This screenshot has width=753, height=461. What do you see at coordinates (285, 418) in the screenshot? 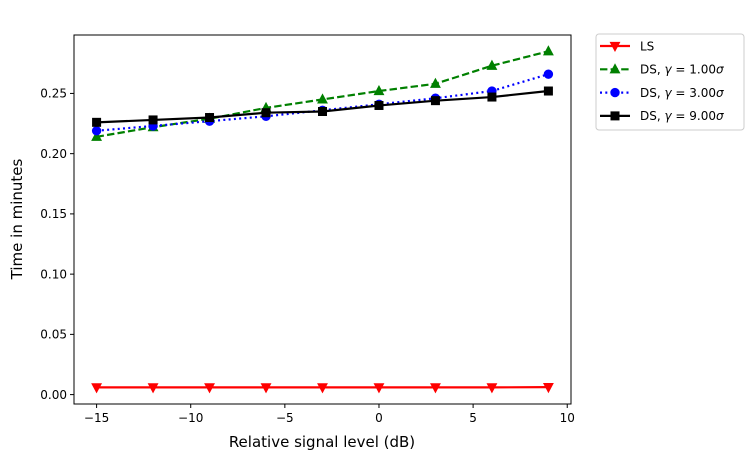
I see `x-tick-label: −5` at bounding box center [285, 418].